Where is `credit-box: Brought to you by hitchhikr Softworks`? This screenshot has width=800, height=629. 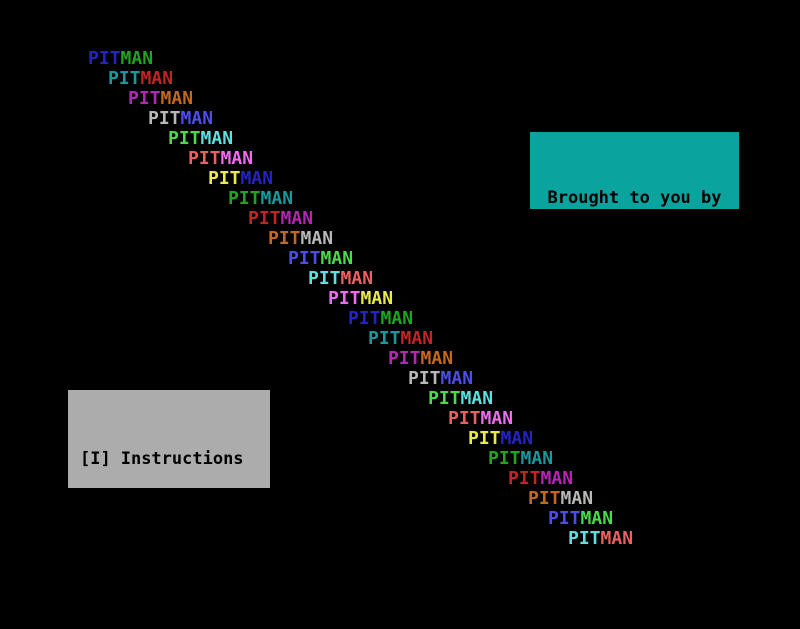
credit-box: Brought to you by hitchhikr Softworks is located at coordinates (634, 200).